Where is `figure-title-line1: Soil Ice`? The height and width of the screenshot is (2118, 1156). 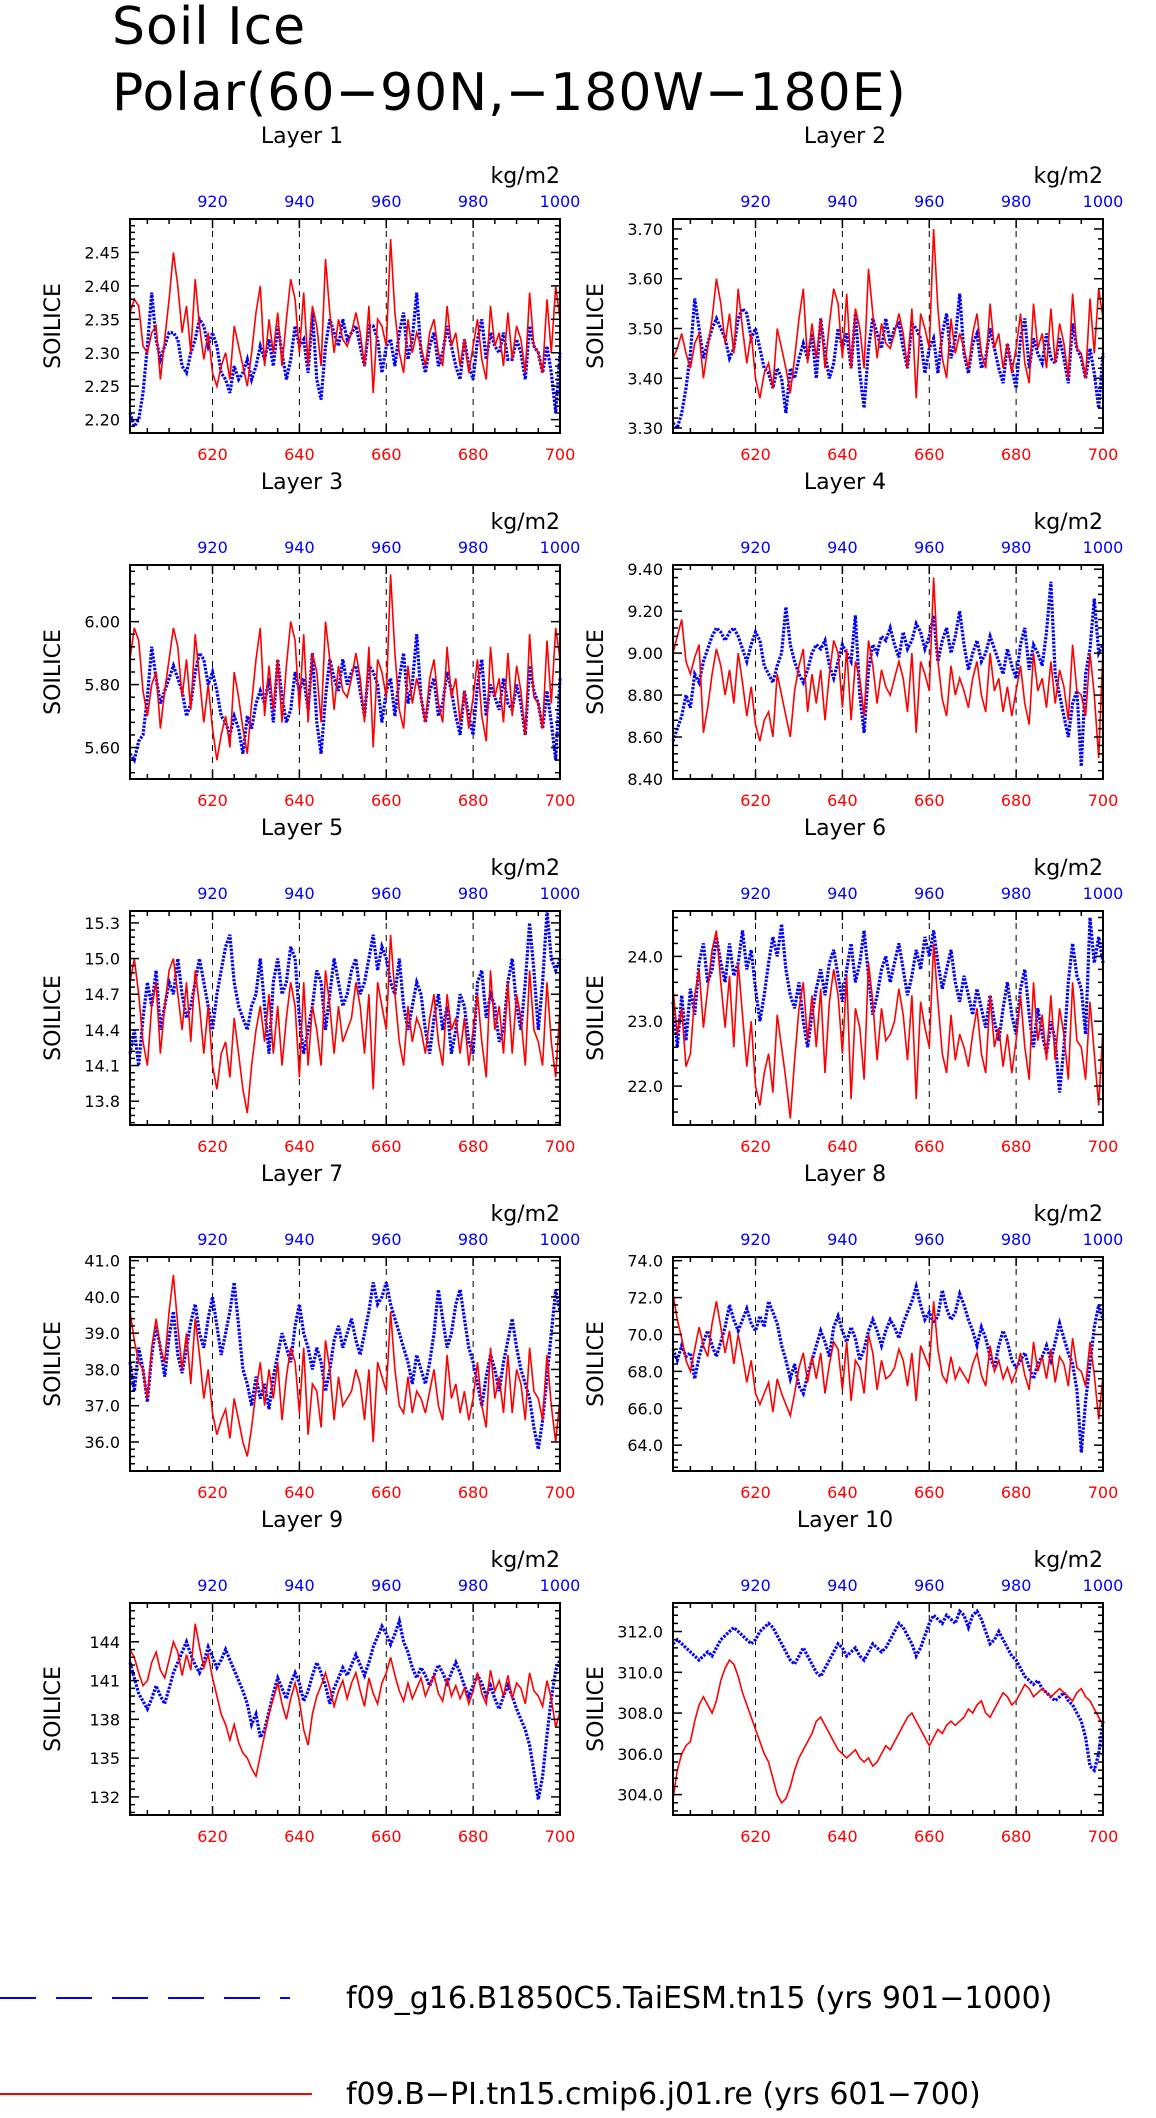 figure-title-line1: Soil Ice is located at coordinates (209, 28).